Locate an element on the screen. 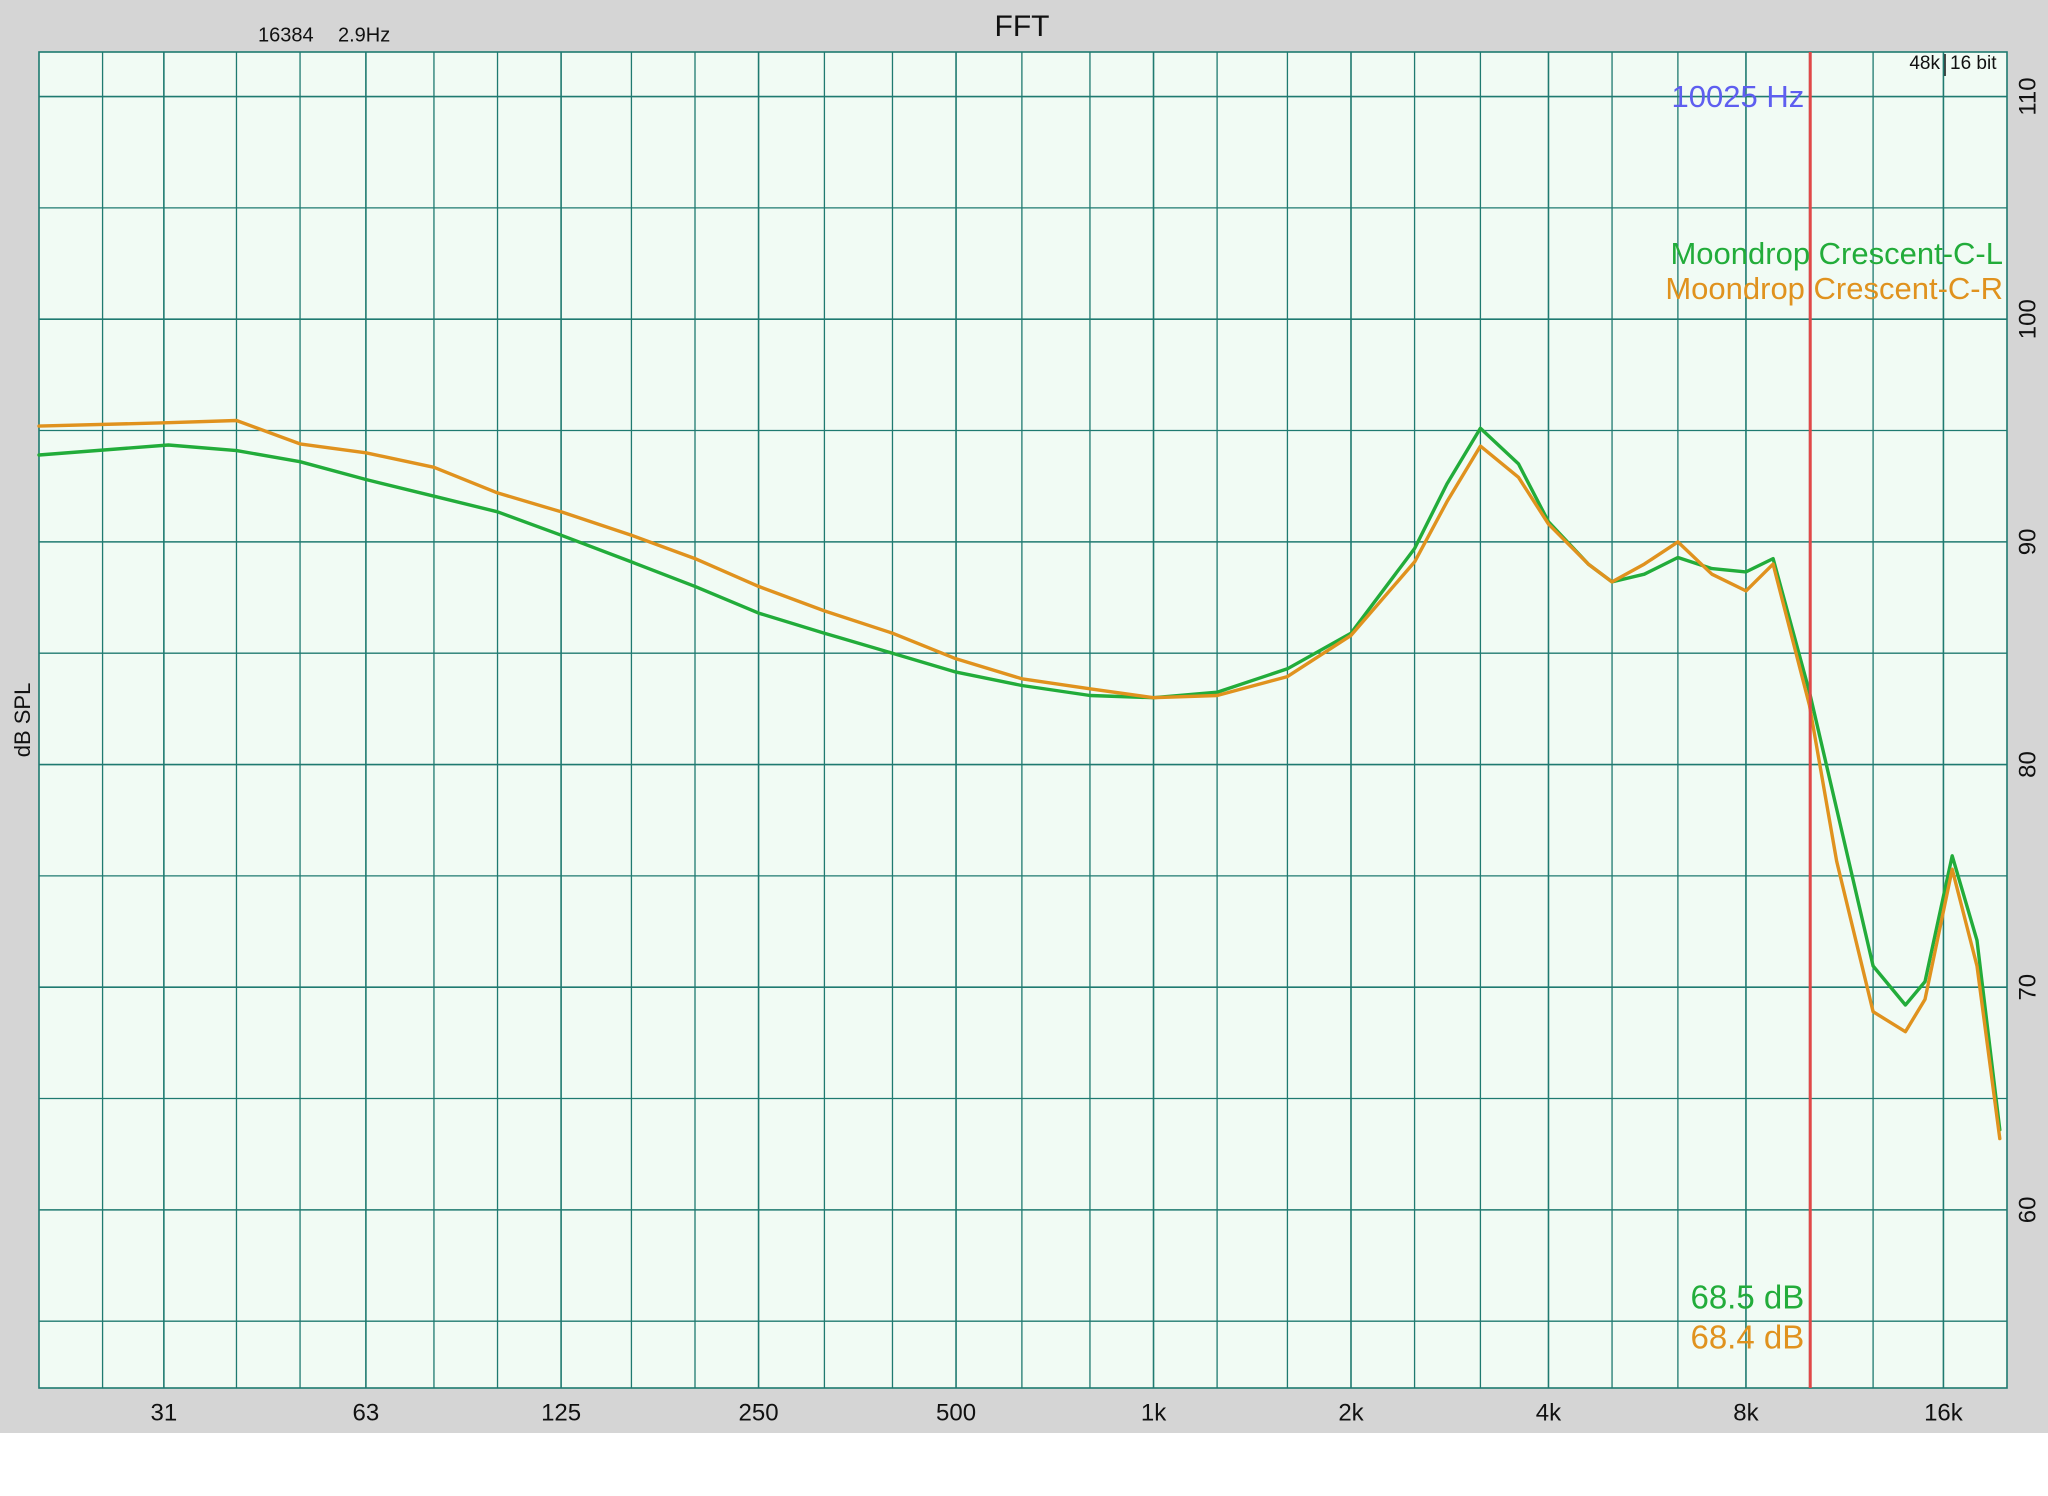 The height and width of the screenshot is (1496, 2048). bit-depth: 16 bit is located at coordinates (1973, 63).